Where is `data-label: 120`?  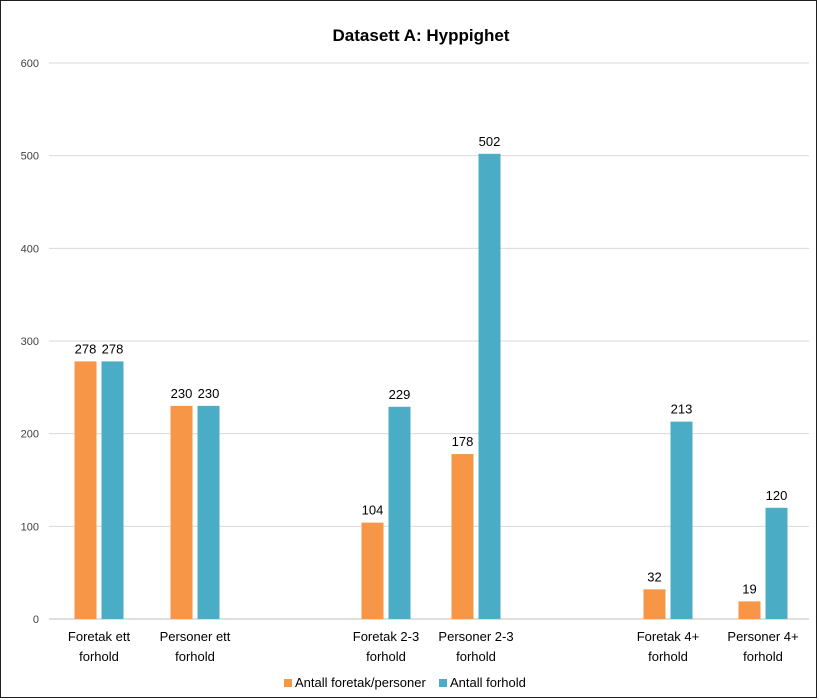 data-label: 120 is located at coordinates (777, 495).